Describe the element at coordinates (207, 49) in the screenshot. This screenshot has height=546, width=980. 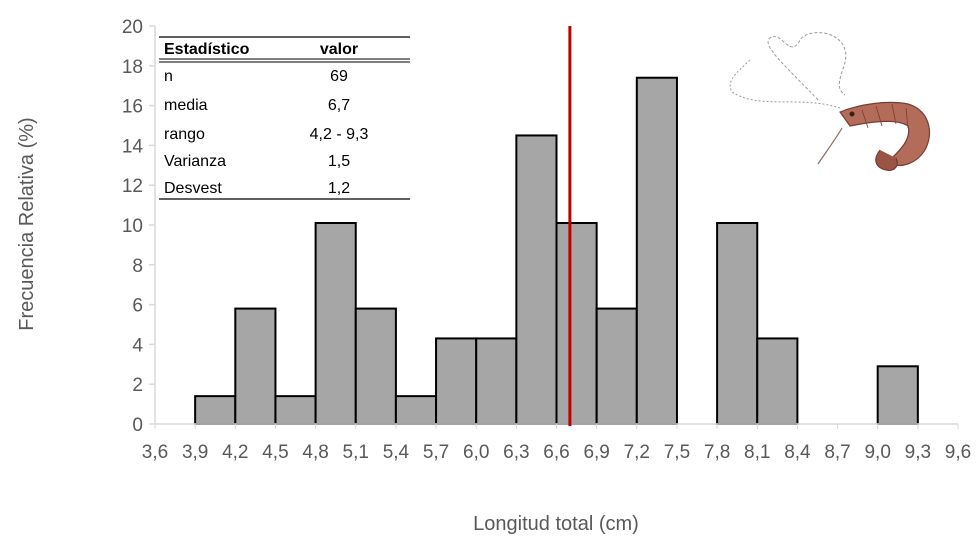
I see `stats-header-statistic: Estadístico` at that location.